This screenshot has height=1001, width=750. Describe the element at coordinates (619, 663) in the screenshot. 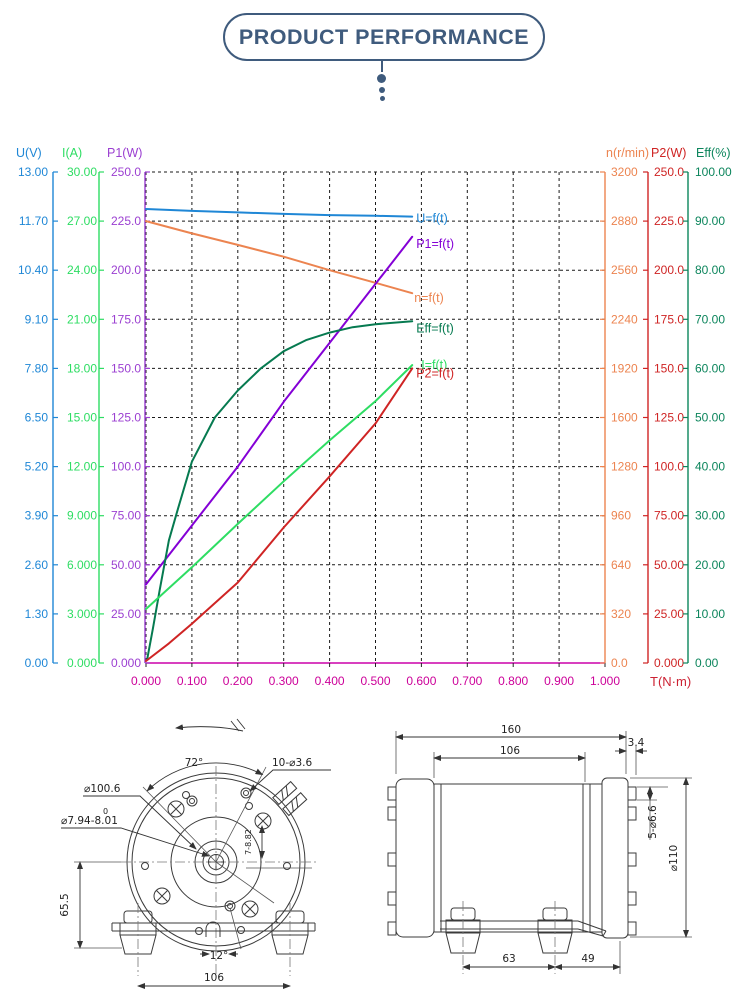

I see `svg-text: 0.0` at that location.